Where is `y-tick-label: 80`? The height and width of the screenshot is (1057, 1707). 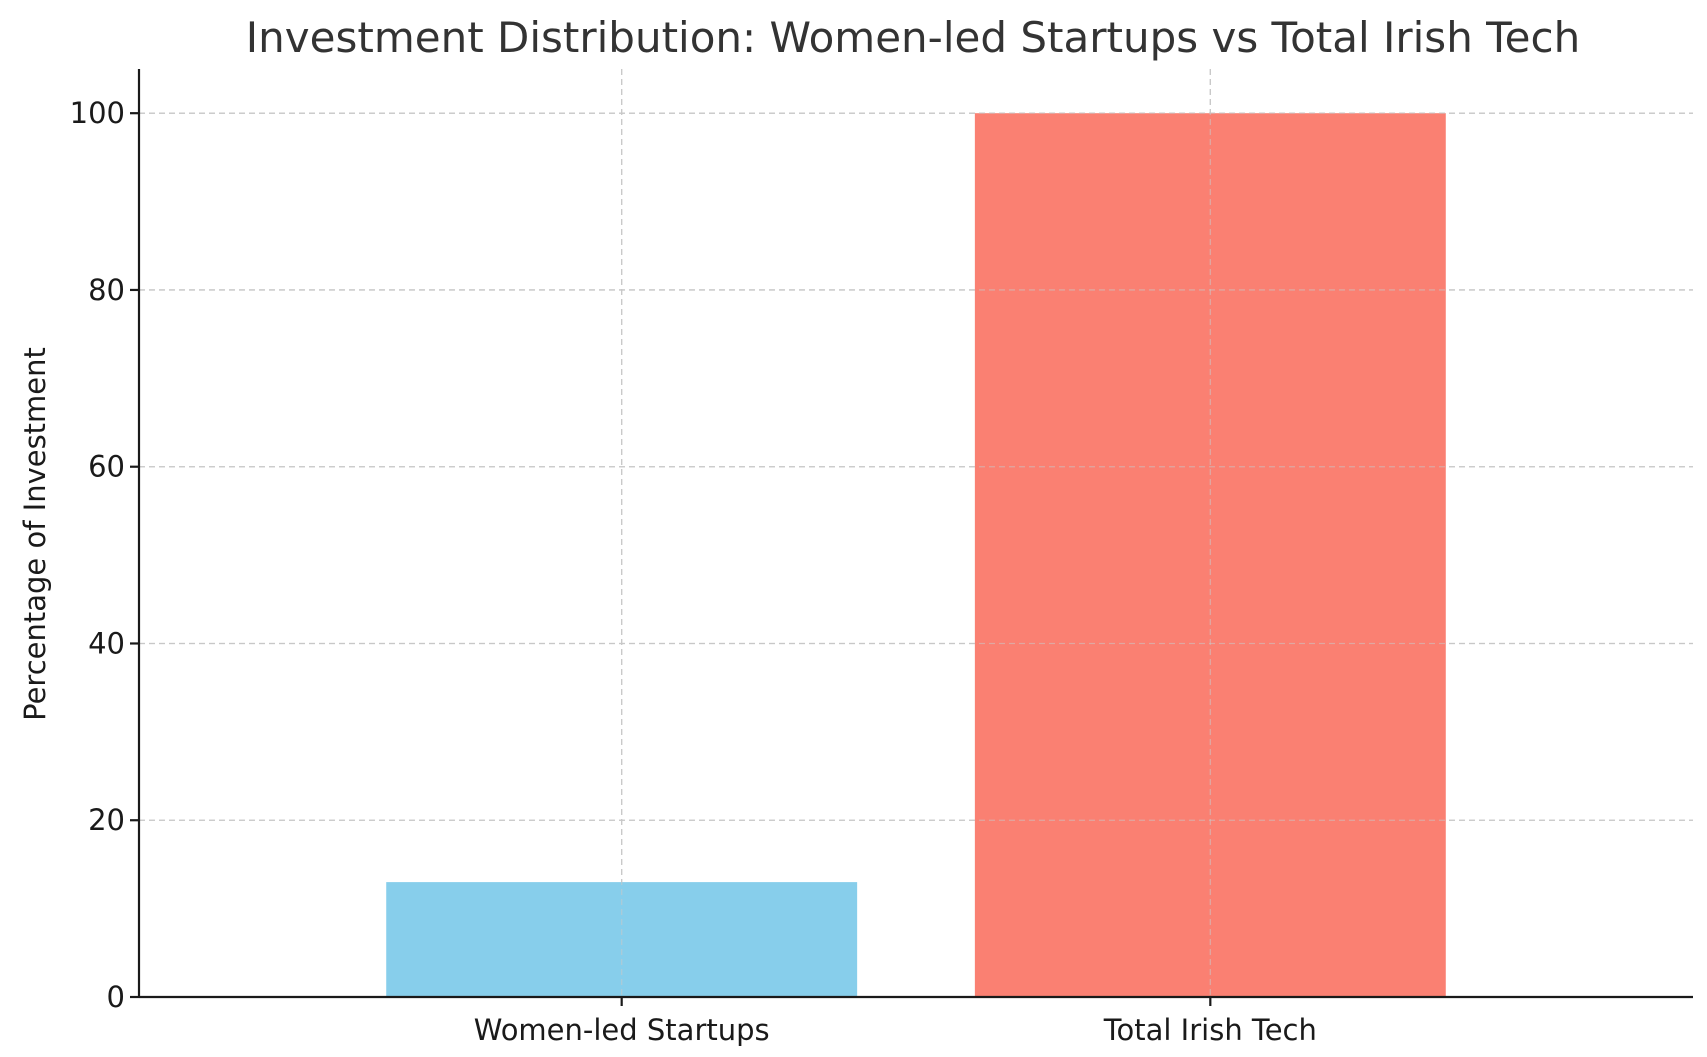
y-tick-label: 80 is located at coordinates (106, 290).